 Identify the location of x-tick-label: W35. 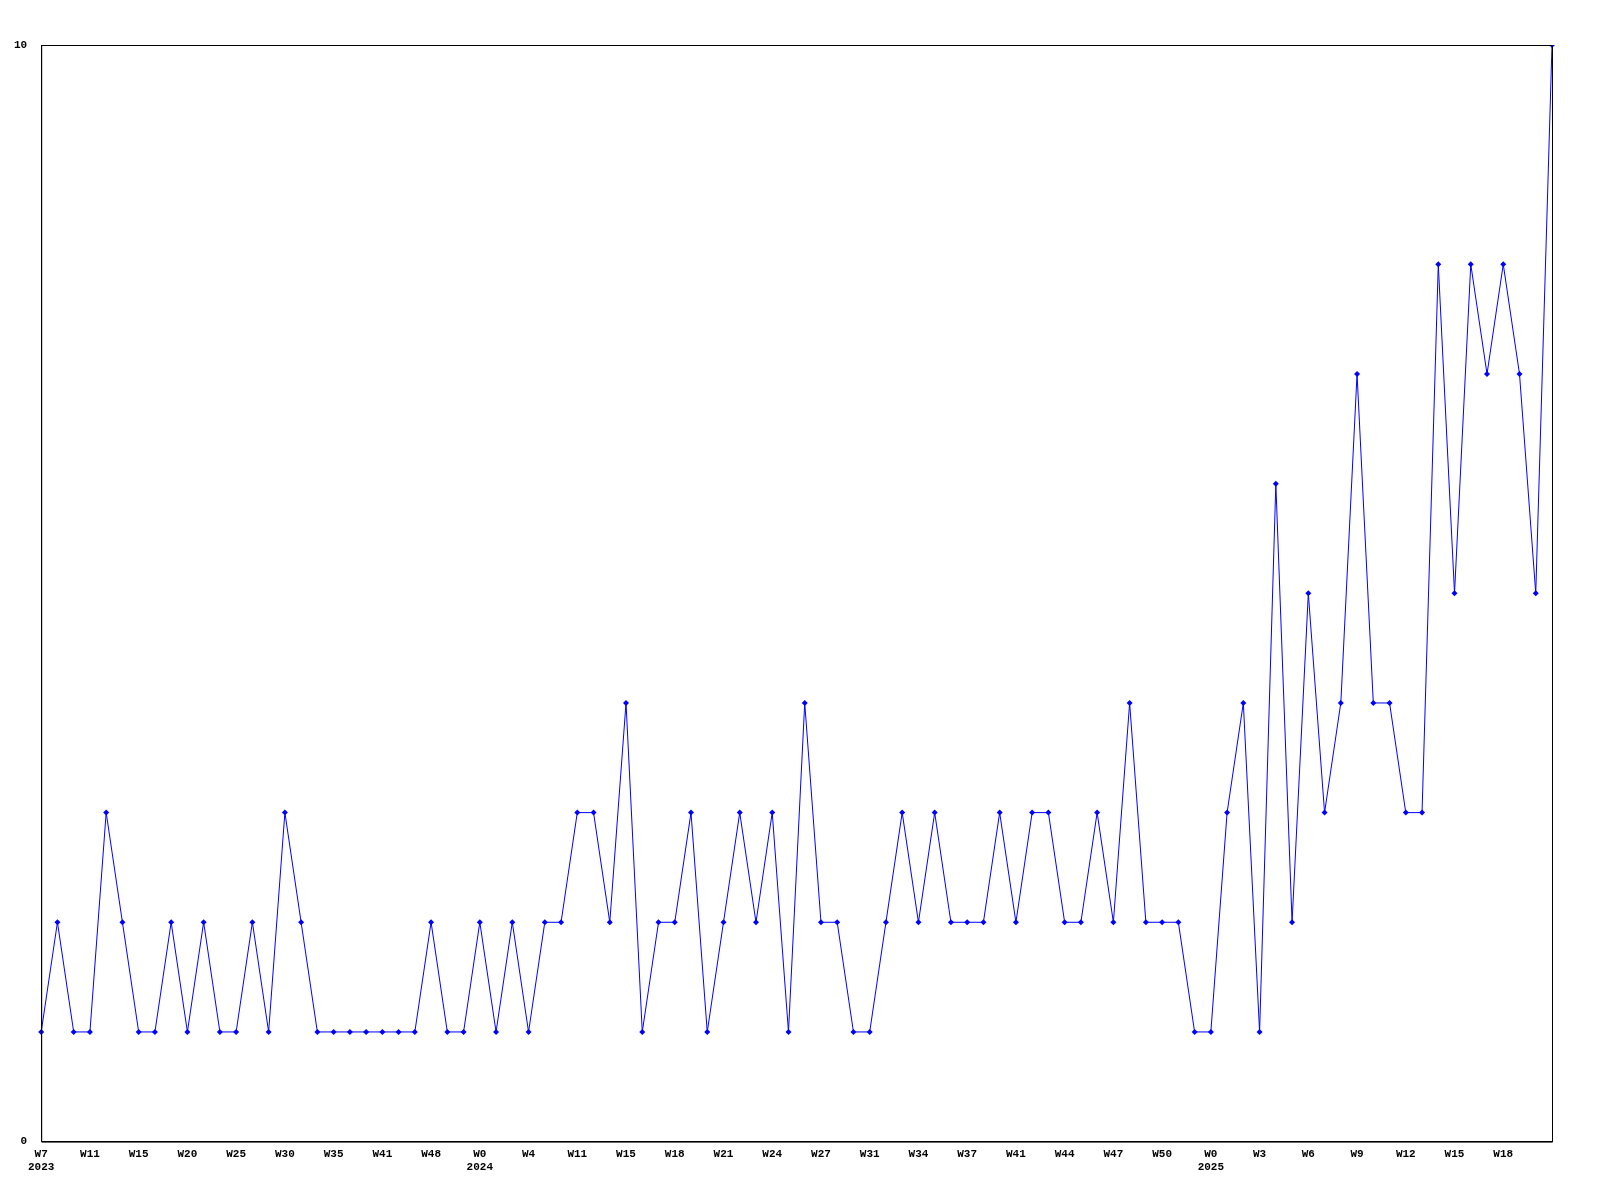
(333, 1153).